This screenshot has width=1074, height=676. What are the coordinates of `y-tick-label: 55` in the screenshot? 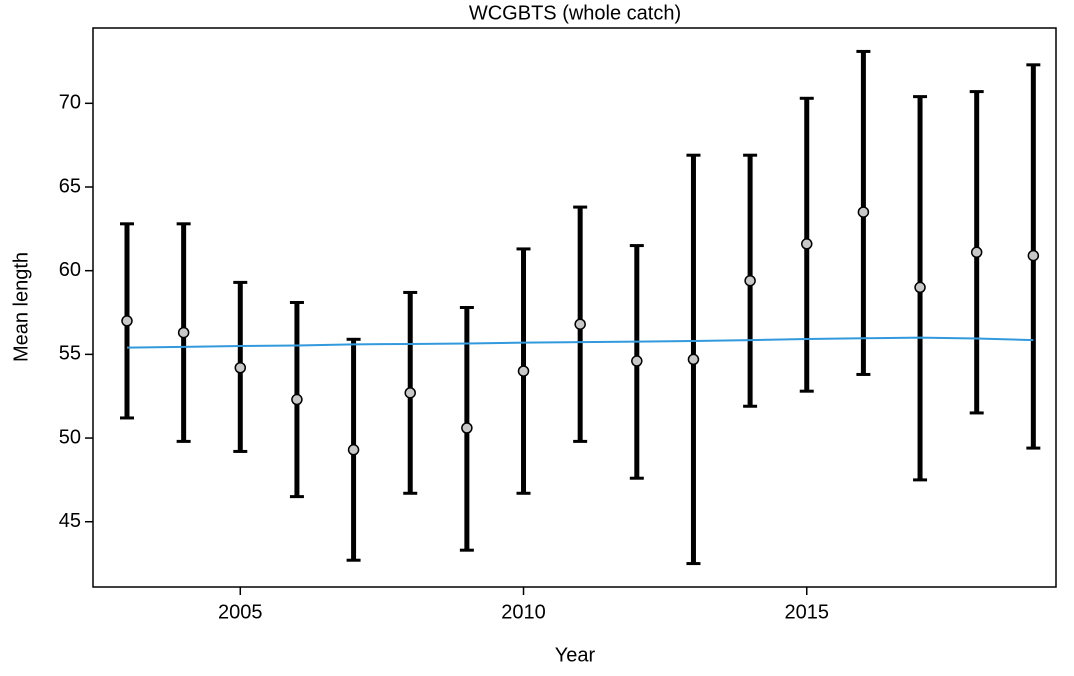 It's located at (70, 354).